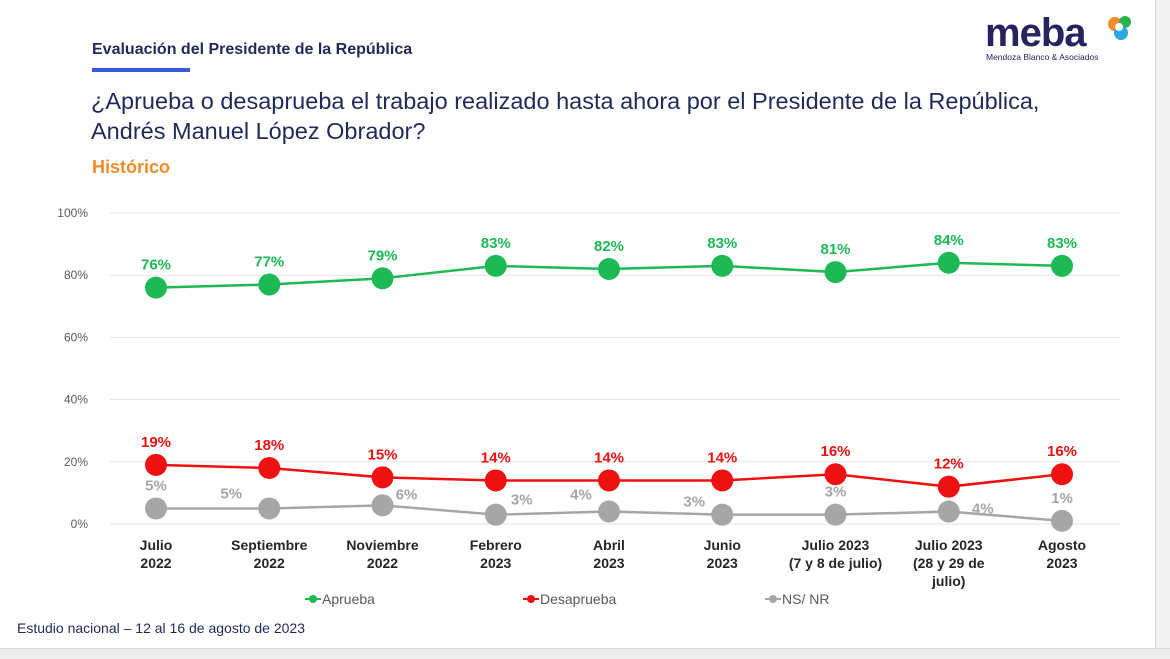 This screenshot has height=659, width=1170. I want to click on data-label: 18%, so click(269, 445).